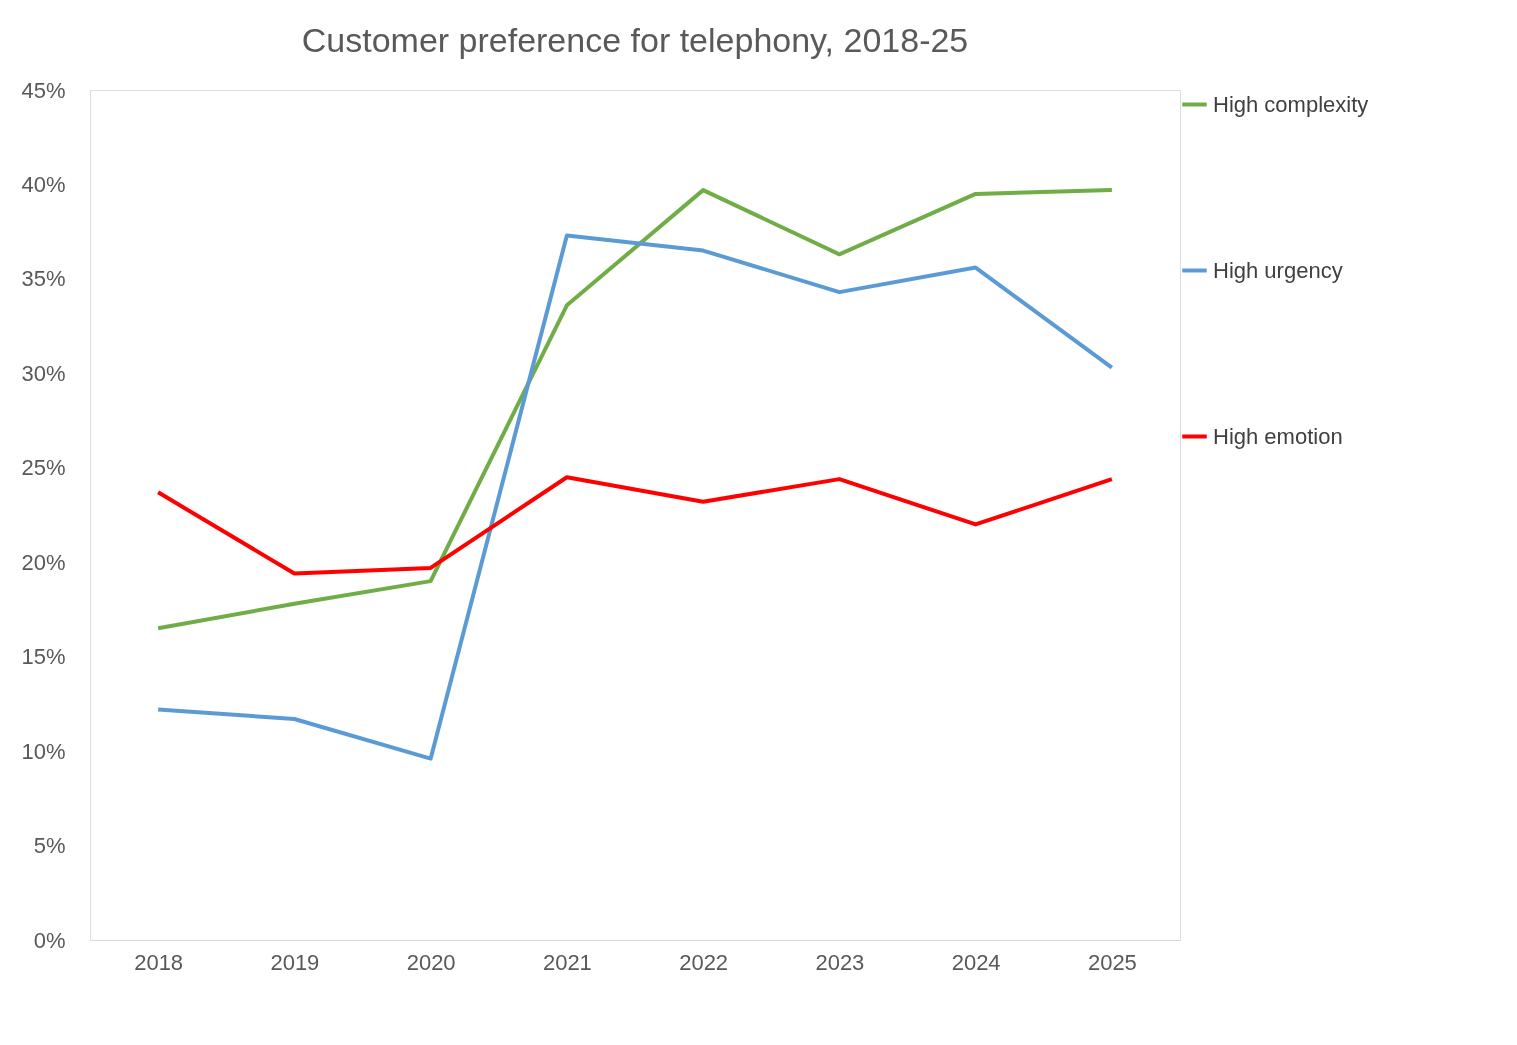 This screenshot has width=1517, height=1045. Describe the element at coordinates (43, 373) in the screenshot. I see `y-tick-label: 30%` at that location.